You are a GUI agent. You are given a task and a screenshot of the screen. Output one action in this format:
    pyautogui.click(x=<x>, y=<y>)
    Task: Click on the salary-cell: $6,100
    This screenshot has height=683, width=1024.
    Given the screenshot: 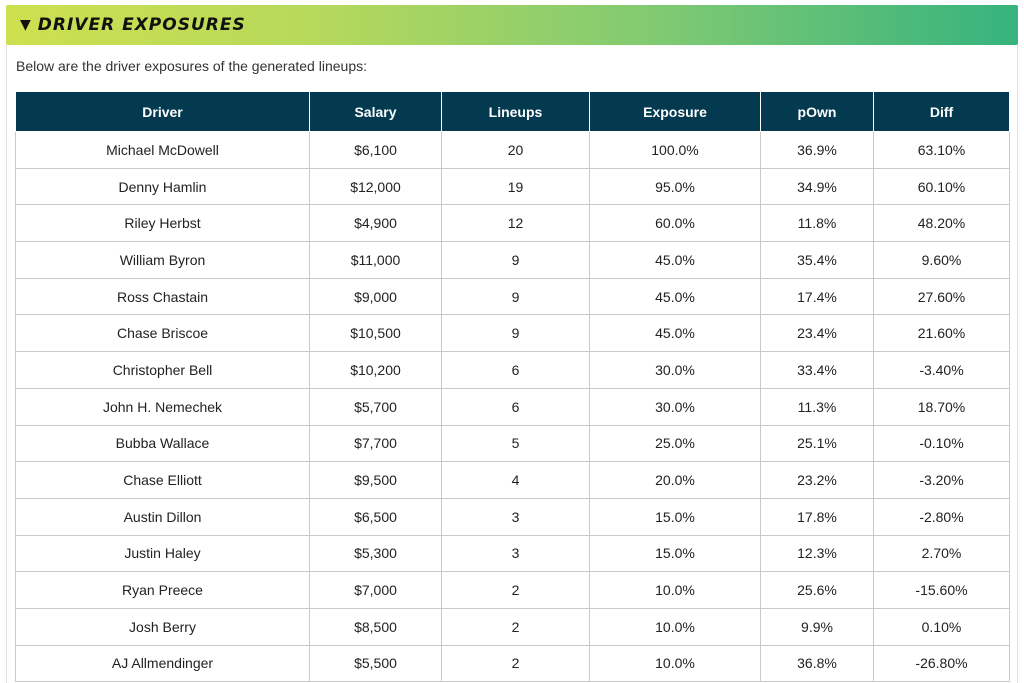 What is the action you would take?
    pyautogui.click(x=375, y=150)
    